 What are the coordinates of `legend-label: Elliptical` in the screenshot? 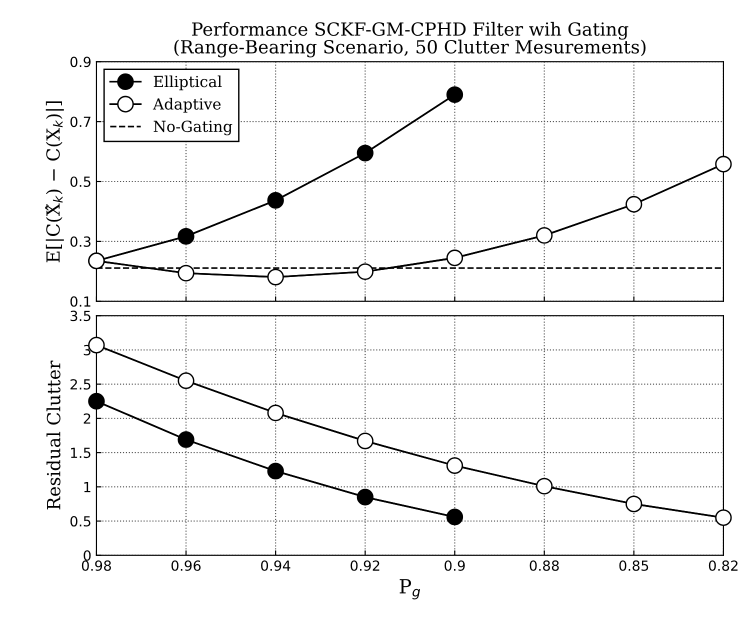 It's located at (188, 82).